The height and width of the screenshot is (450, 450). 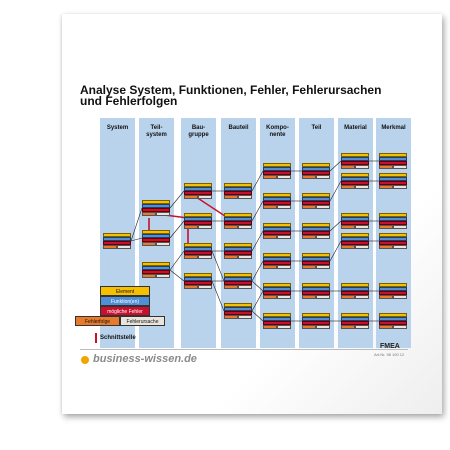 What do you see at coordinates (198, 131) in the screenshot?
I see `column-header: Bau-gruppe` at bounding box center [198, 131].